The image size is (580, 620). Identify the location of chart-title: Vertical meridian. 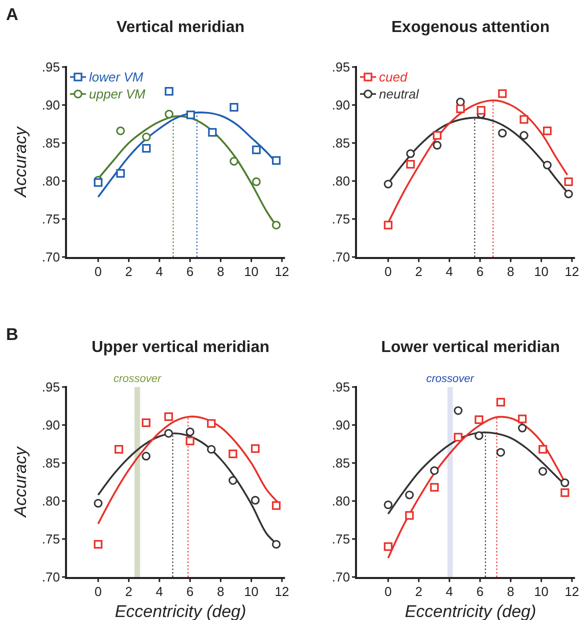
(180, 27).